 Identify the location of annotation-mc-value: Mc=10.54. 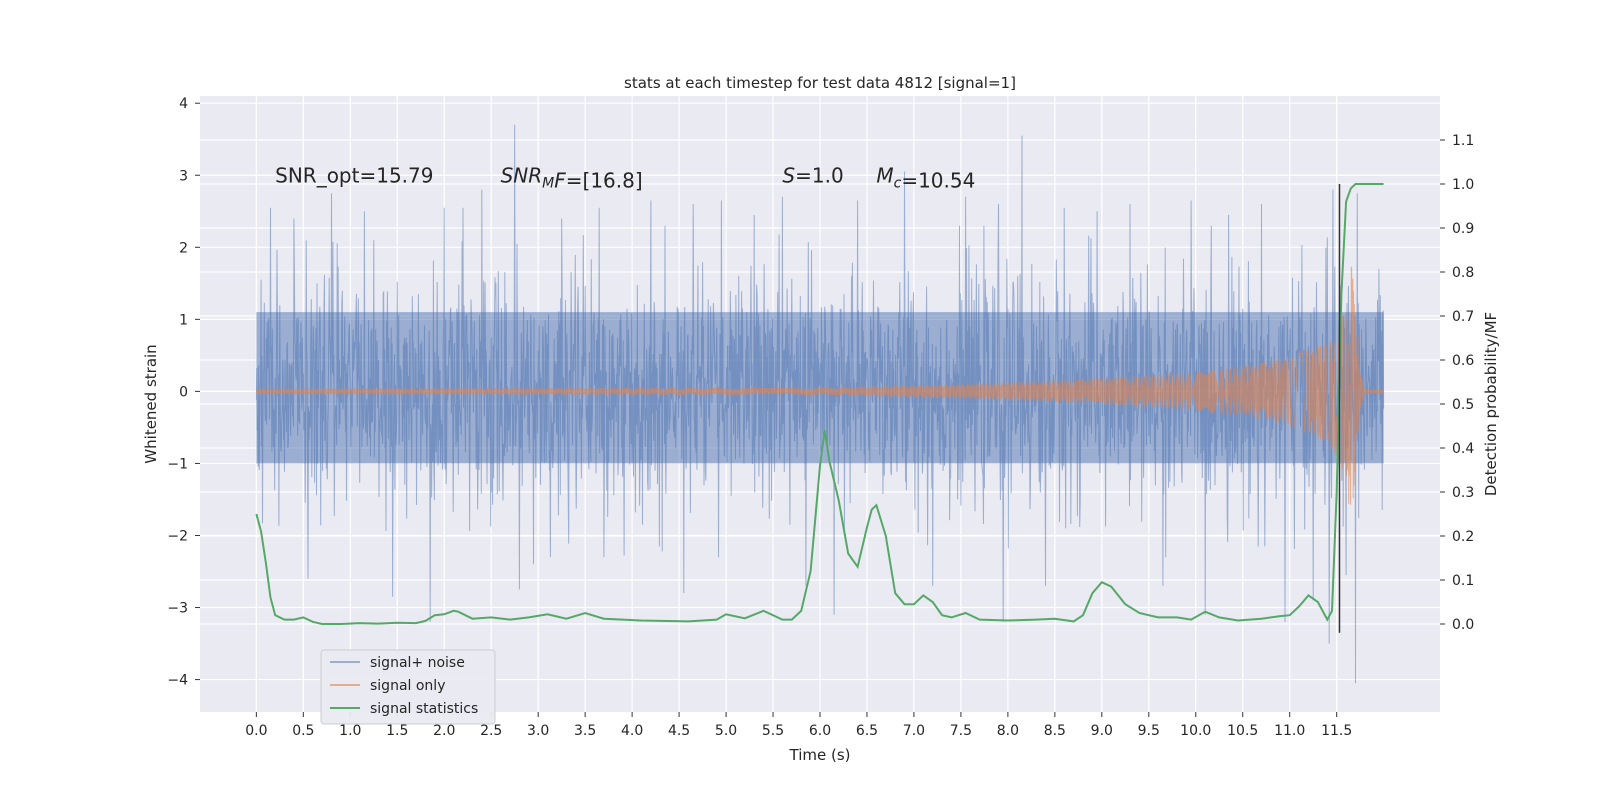
(925, 177).